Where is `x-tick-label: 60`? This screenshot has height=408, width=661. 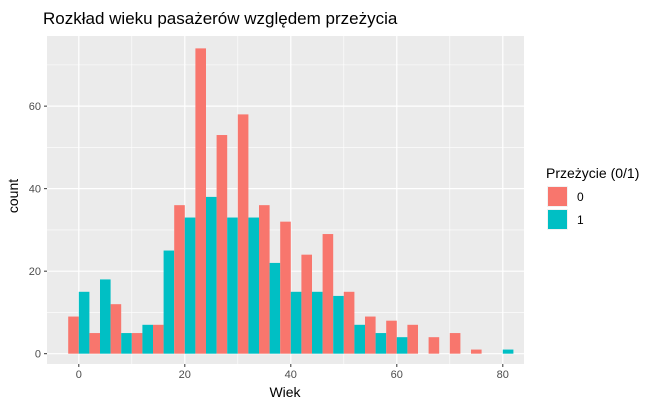
x-tick-label: 60 is located at coordinates (397, 375).